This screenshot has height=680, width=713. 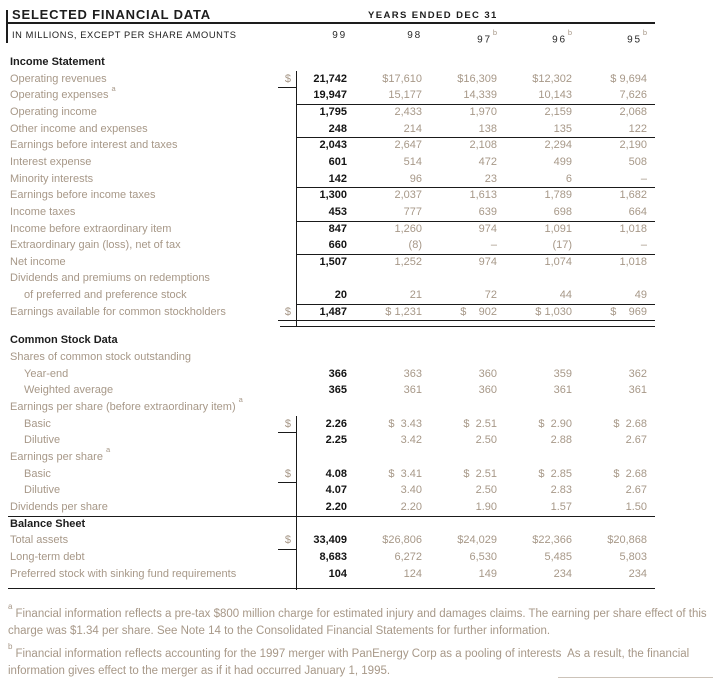 What do you see at coordinates (565, 295) in the screenshot?
I see `value-96: 44` at bounding box center [565, 295].